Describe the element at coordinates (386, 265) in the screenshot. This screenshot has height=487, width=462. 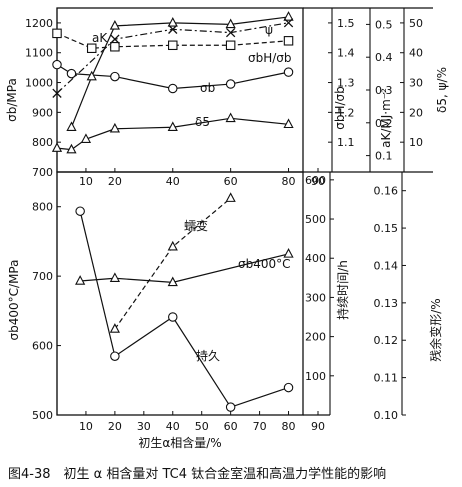
I see `bottom-axis-creep-tick-label-0.14: 0.14` at that location.